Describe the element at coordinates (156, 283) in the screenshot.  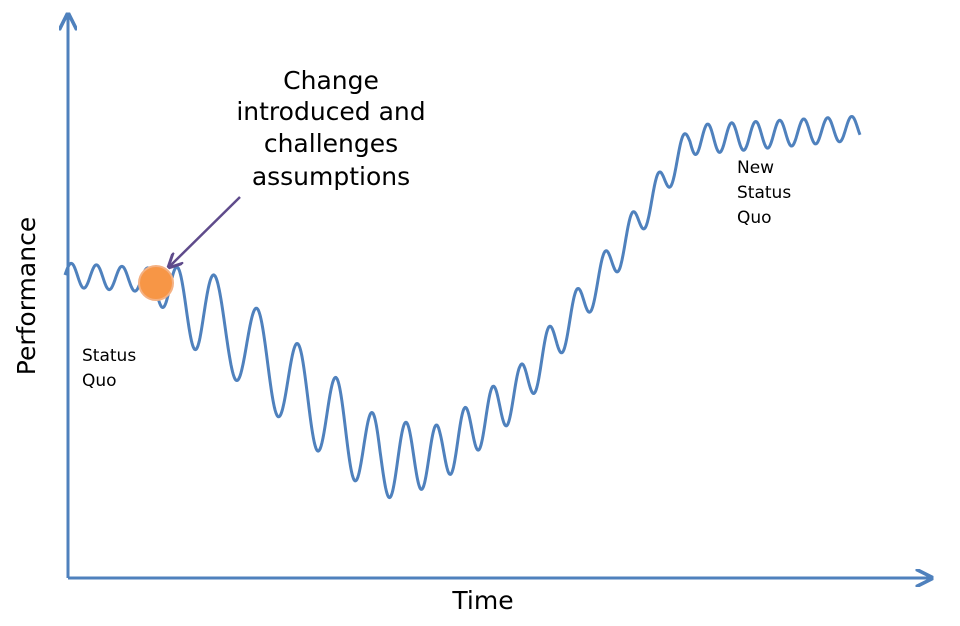
I see `change-point` at that location.